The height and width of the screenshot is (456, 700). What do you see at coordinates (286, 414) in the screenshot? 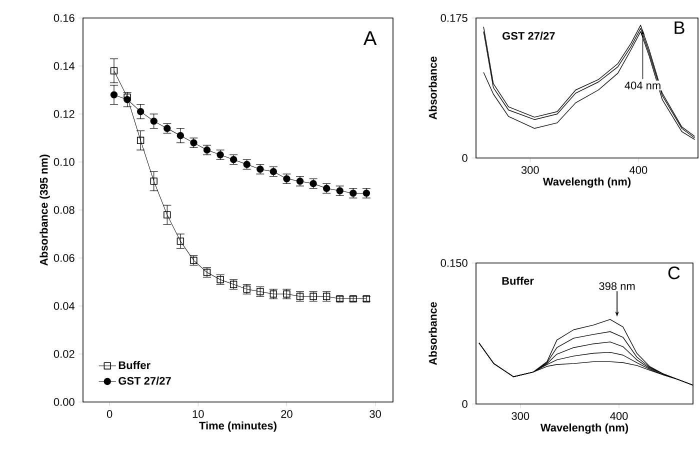
I see `x-tick-label: 20` at bounding box center [286, 414].